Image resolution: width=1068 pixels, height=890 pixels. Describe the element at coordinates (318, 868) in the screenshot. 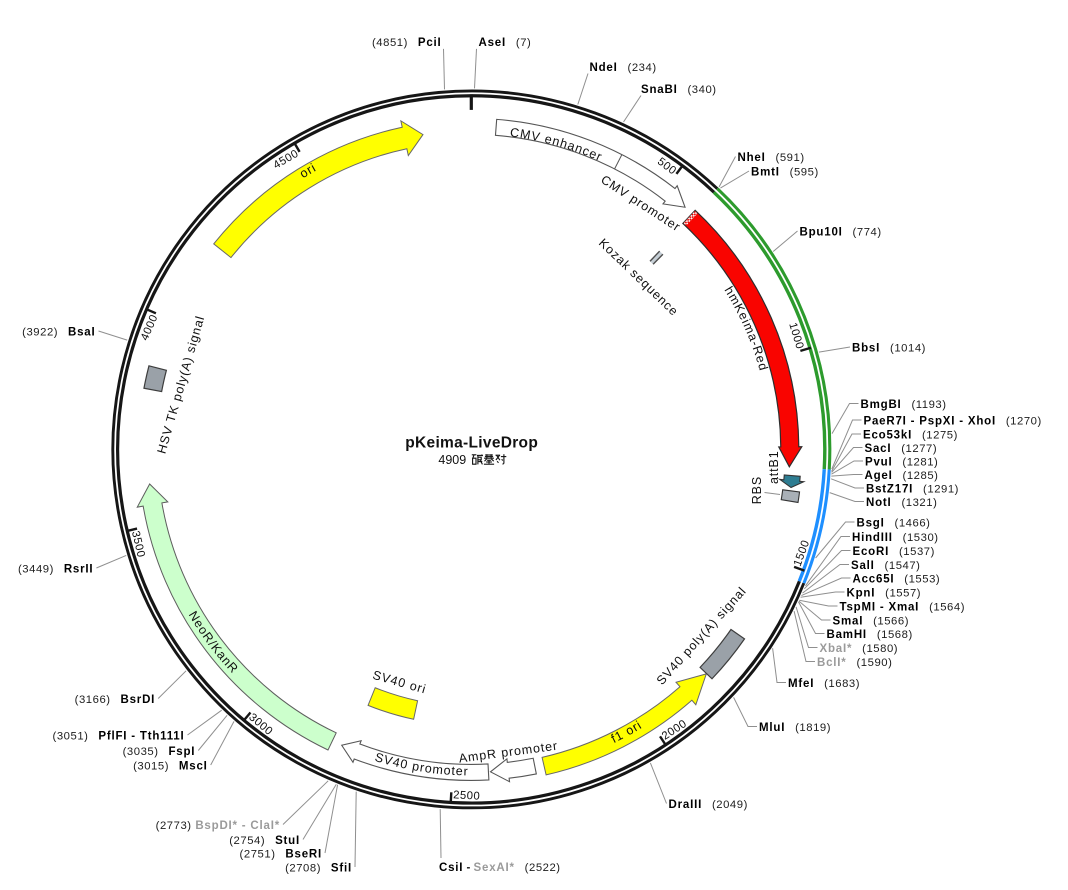

I see `svg-text: (2708) SfiI` at that location.